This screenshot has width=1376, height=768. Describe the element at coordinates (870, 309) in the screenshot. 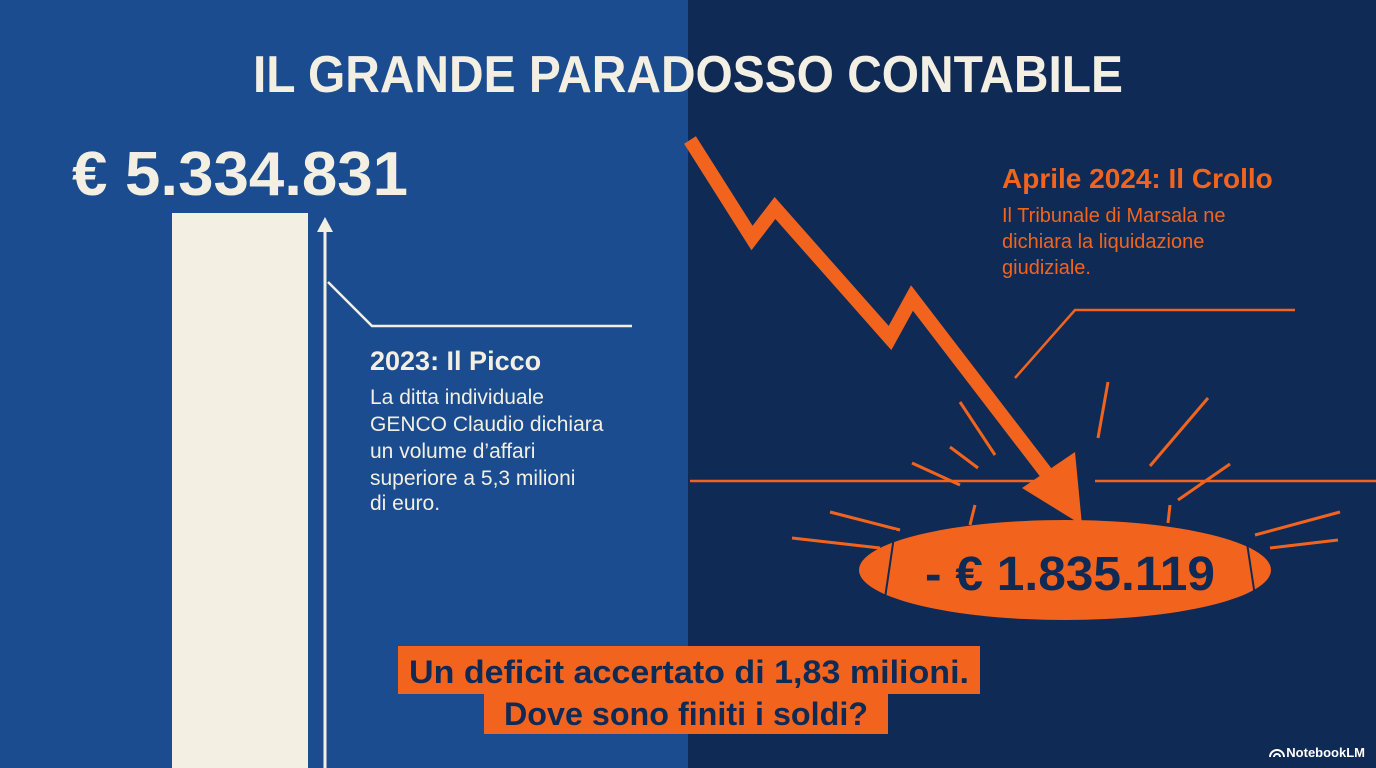

I see `crash-line` at that location.